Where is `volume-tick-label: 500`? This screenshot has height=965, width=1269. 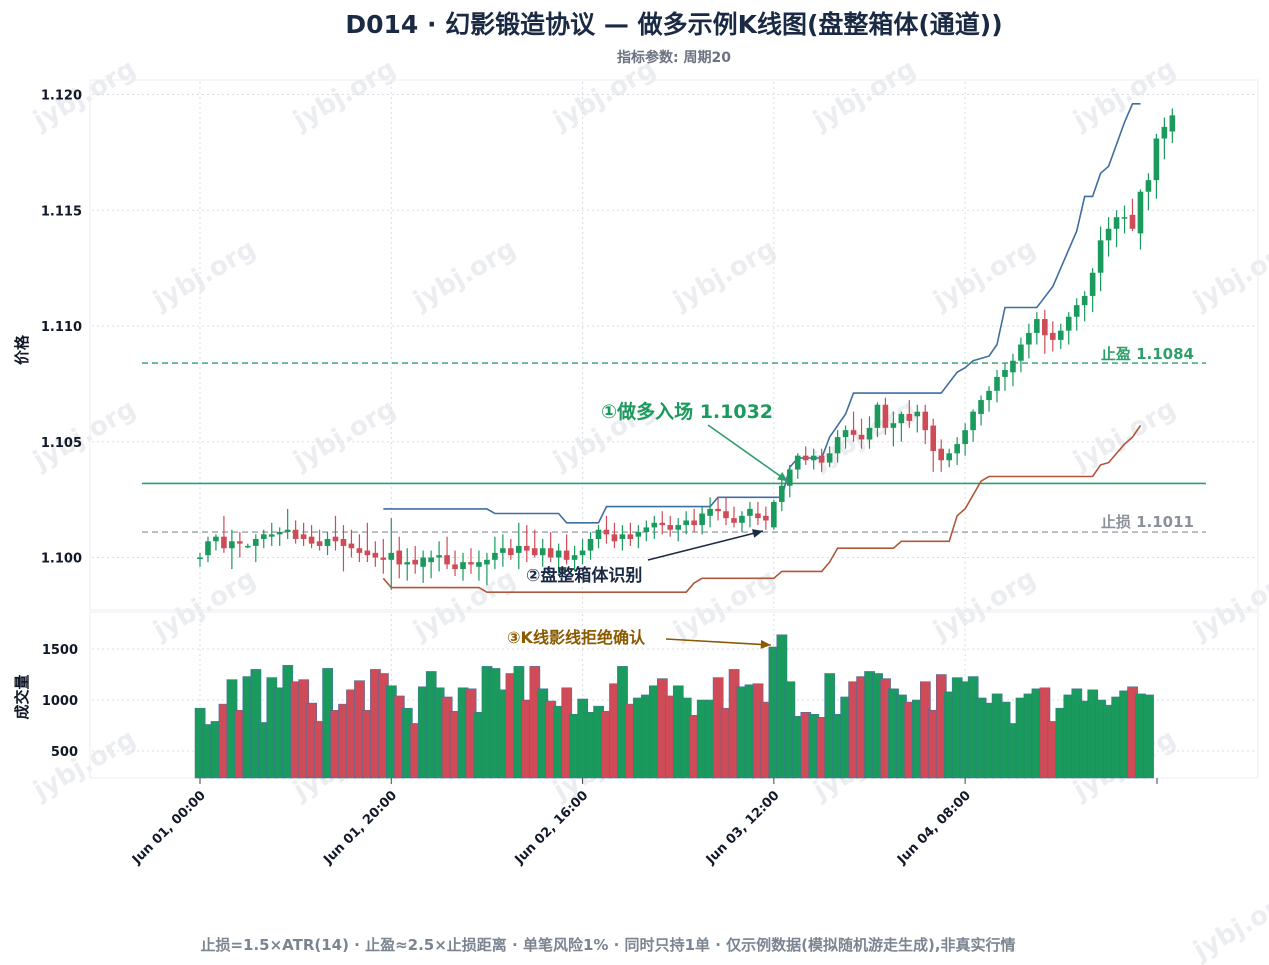
volume-tick-label: 500 is located at coordinates (64, 752).